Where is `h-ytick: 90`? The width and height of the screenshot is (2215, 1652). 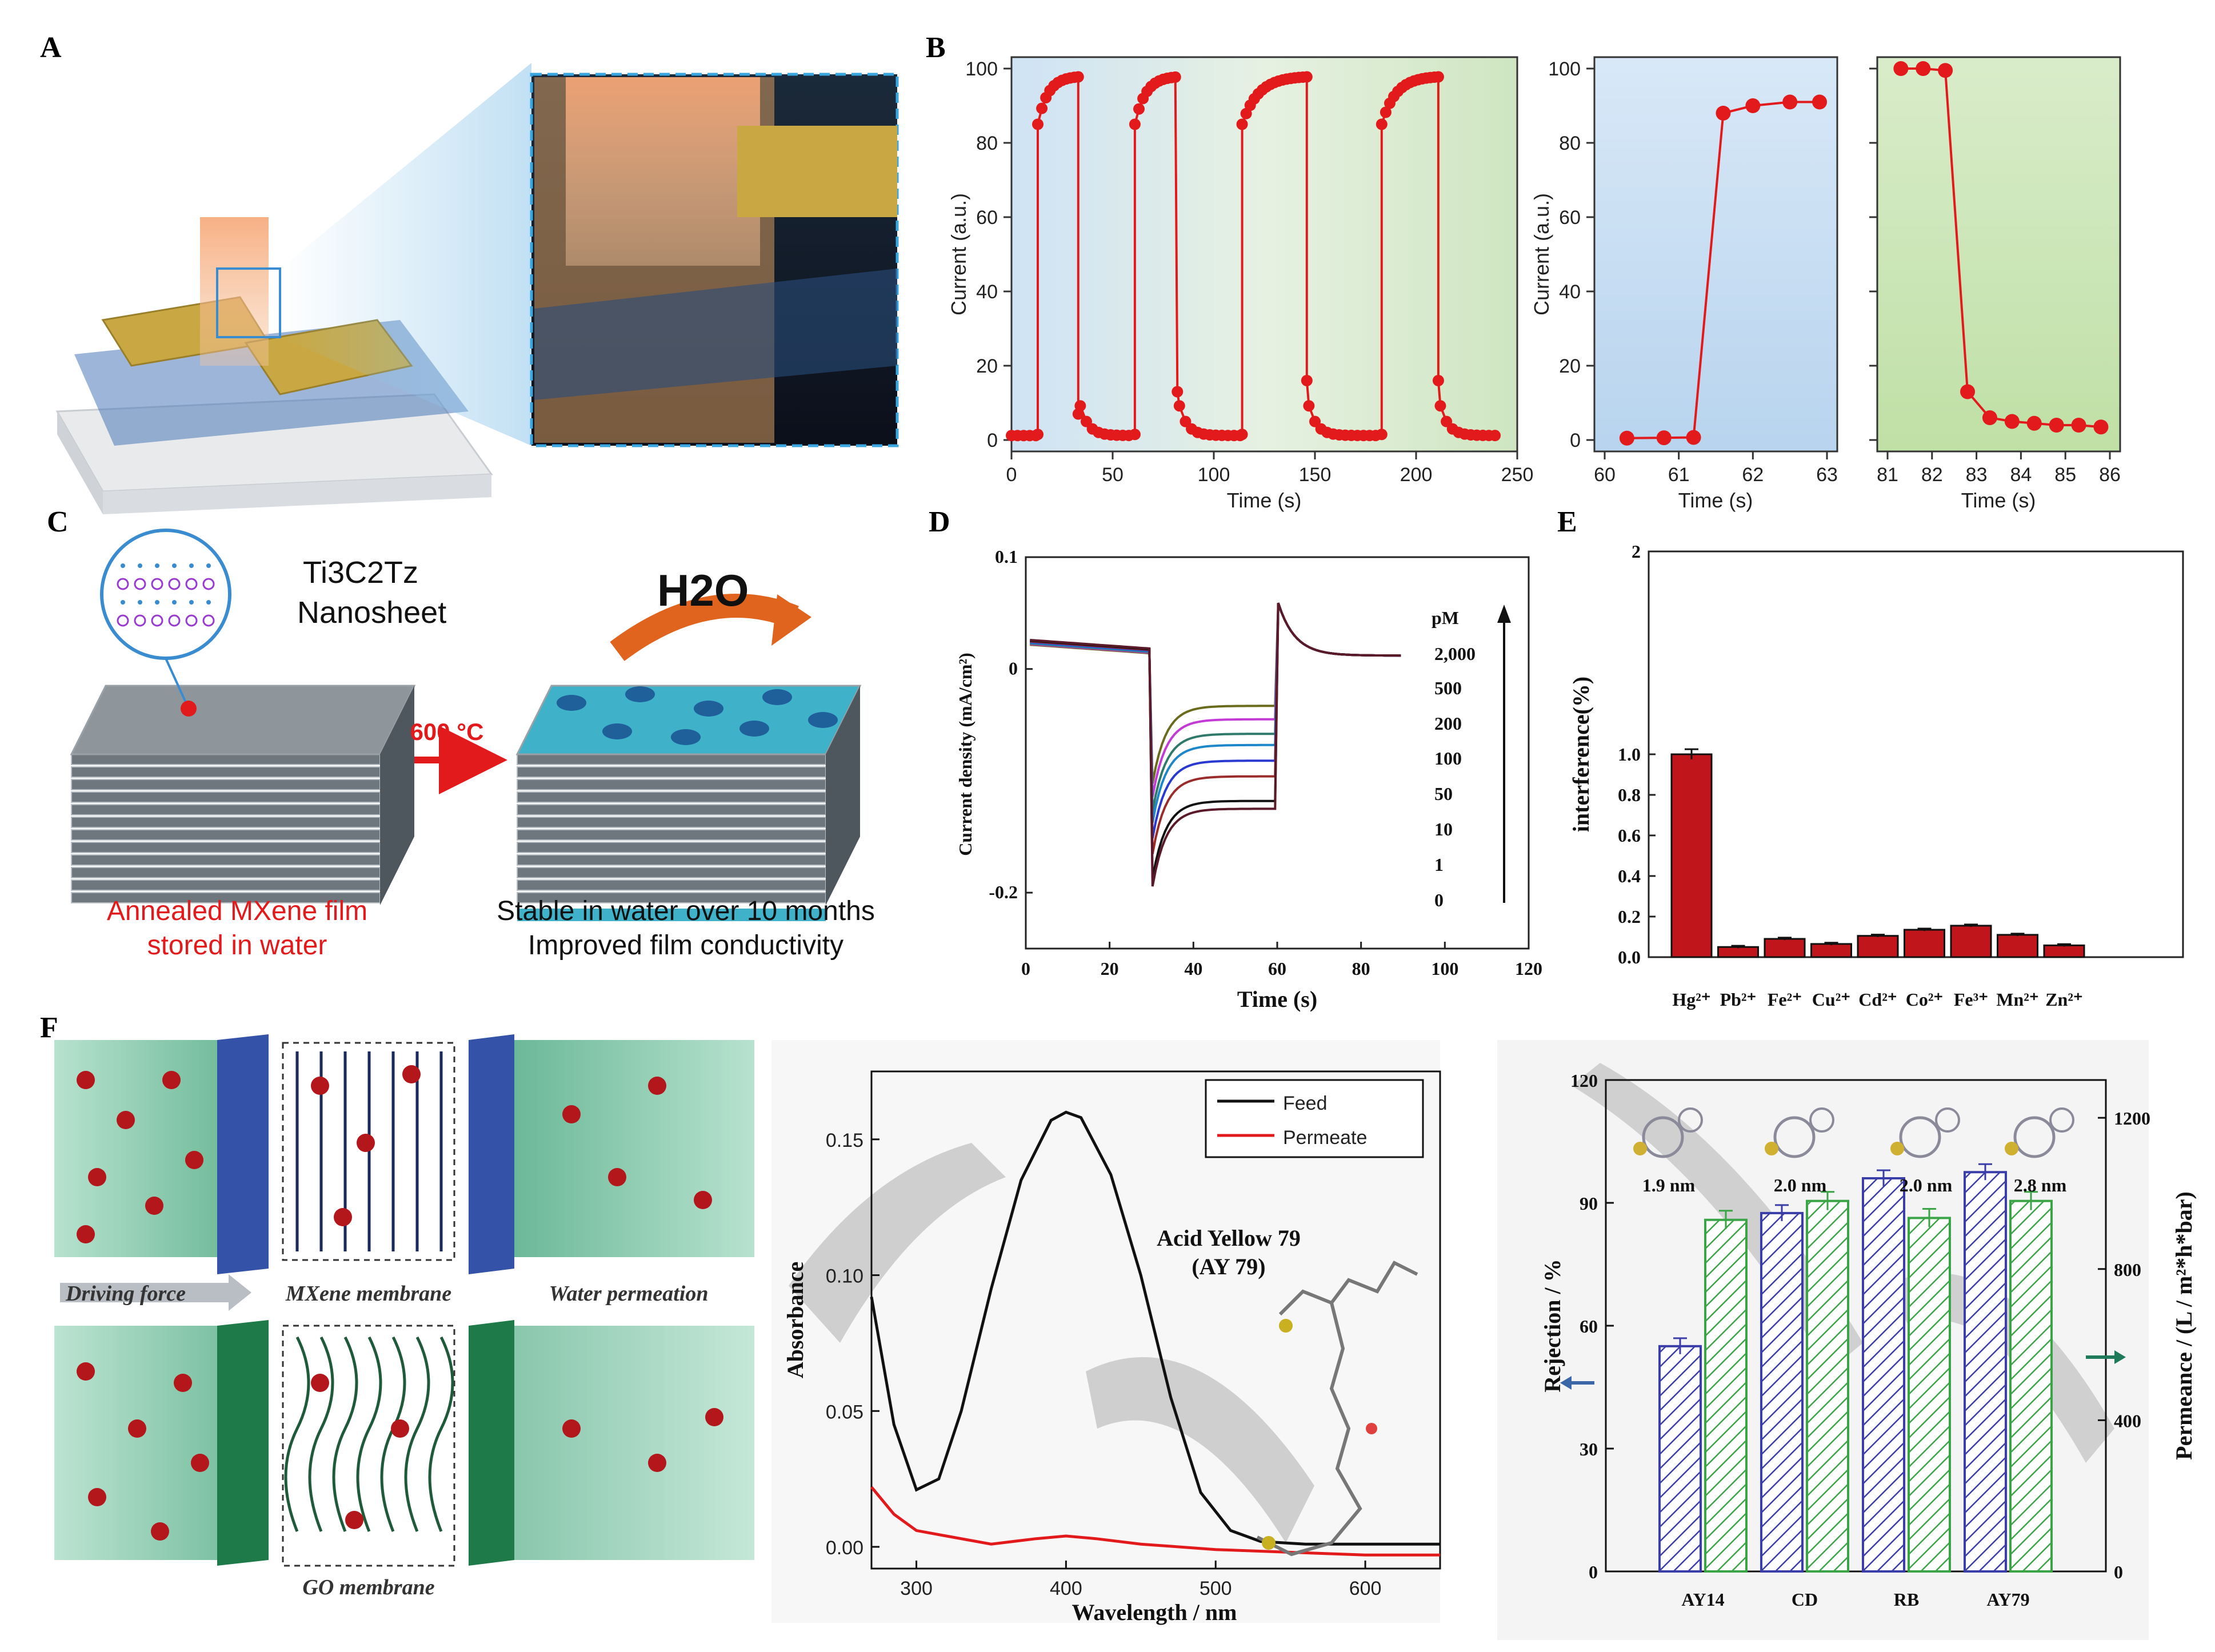
h-ytick: 90 is located at coordinates (1589, 1203).